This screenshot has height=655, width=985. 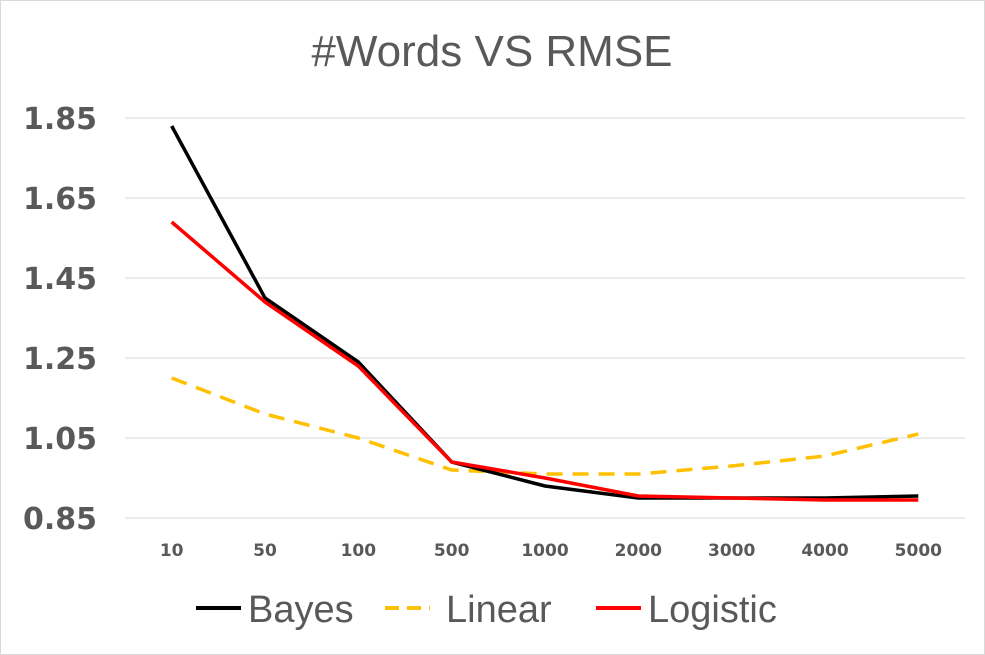 What do you see at coordinates (544, 551) in the screenshot?
I see `x-tick-label: 1000` at bounding box center [544, 551].